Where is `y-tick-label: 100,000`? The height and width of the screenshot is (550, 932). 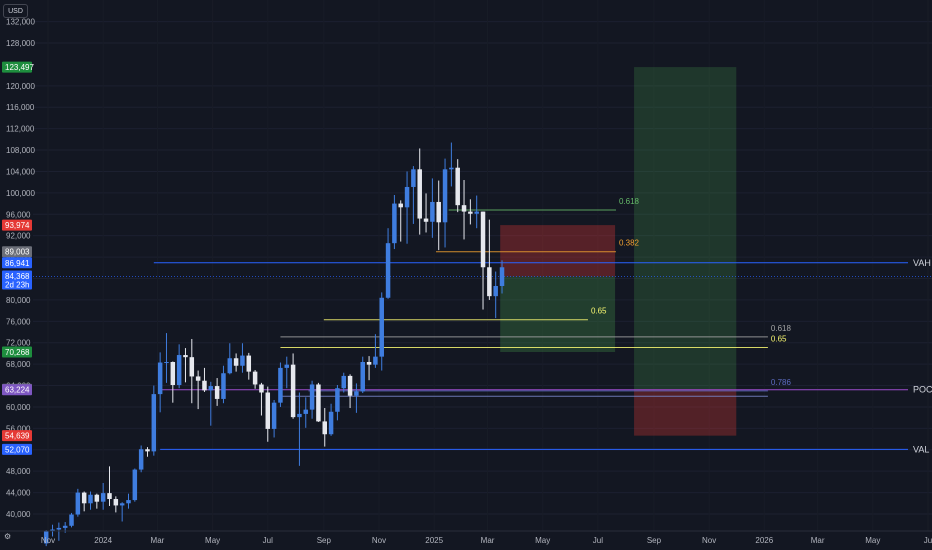 y-tick-label: 100,000 is located at coordinates (20, 193).